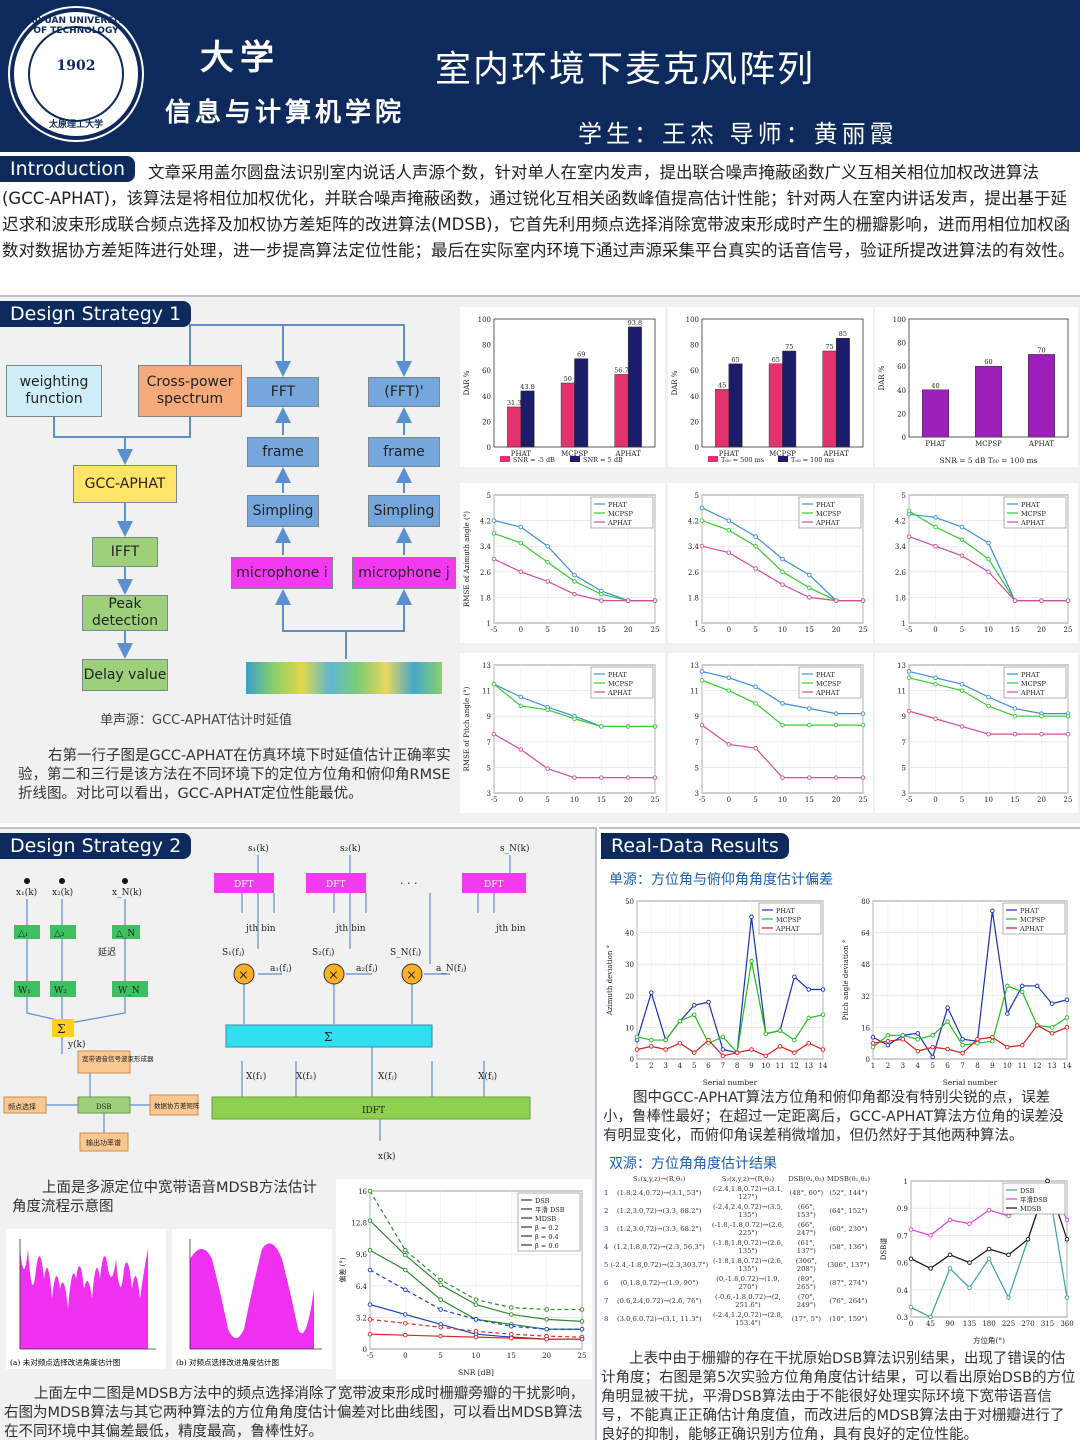 The height and width of the screenshot is (1440, 1080). Describe the element at coordinates (489, 794) in the screenshot. I see `y-tick-label: 3` at that location.